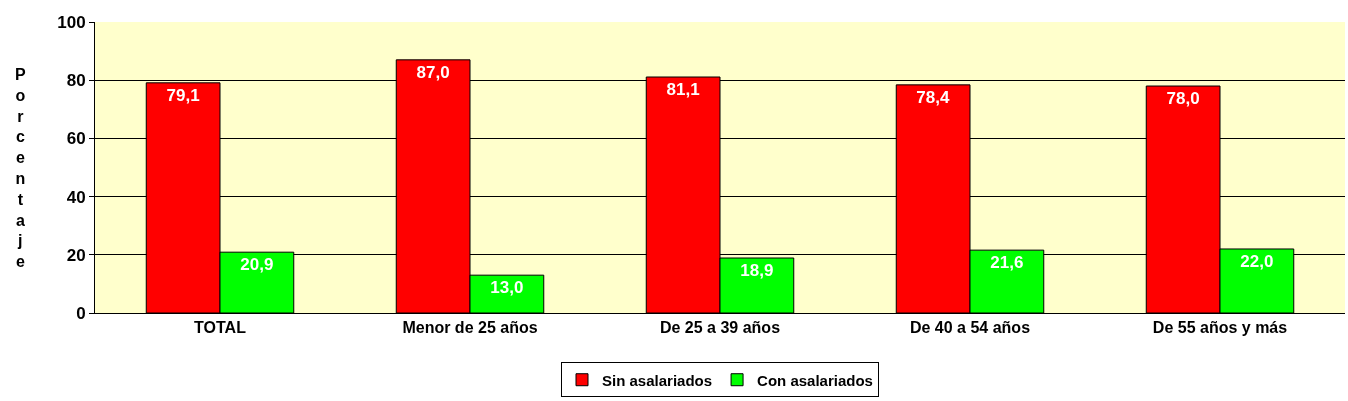 The image size is (1348, 401). Describe the element at coordinates (71, 22) in the screenshot. I see `y-tick-label: 100` at that location.